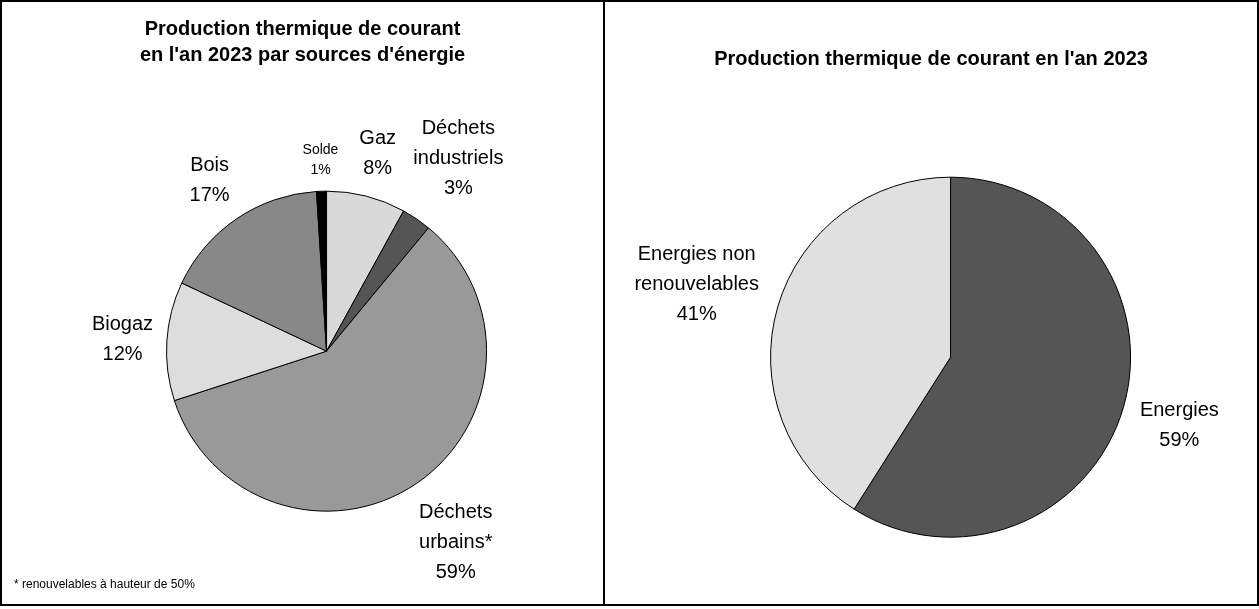 The image size is (1259, 609). I want to click on slice-label: Déchets urbains*, so click(456, 526).